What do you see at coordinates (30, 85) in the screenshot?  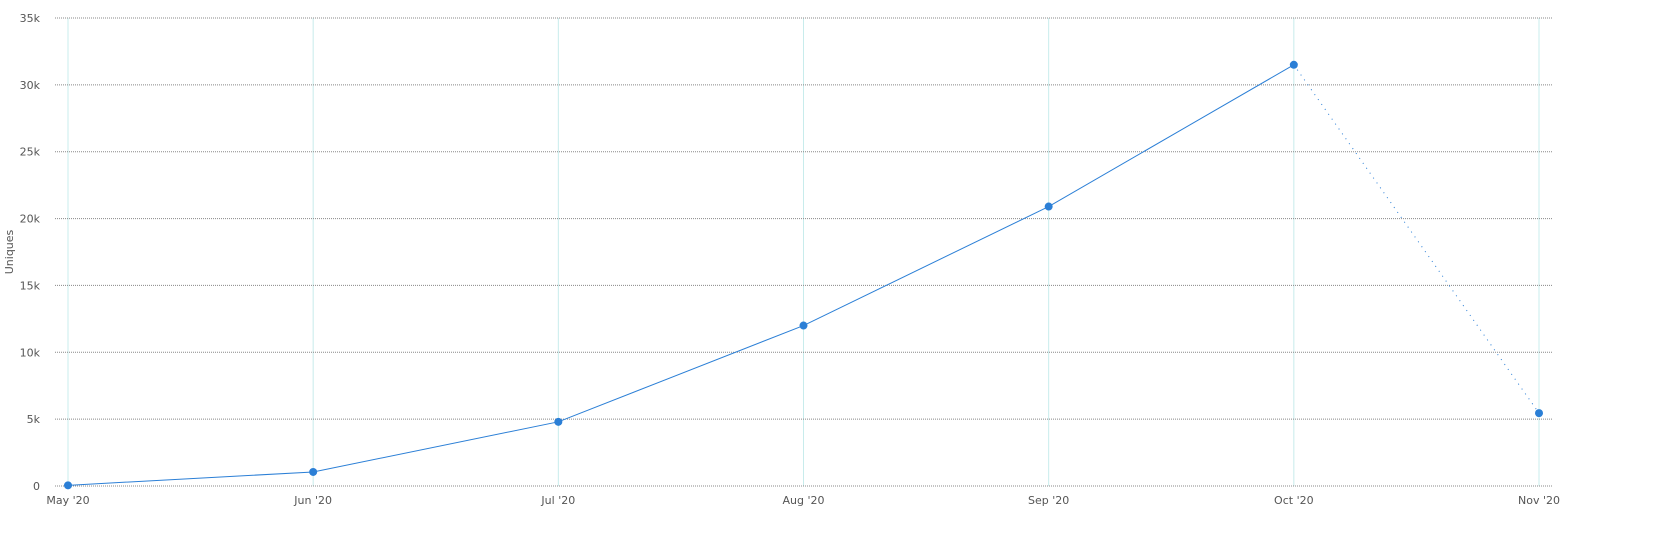 I see `y-tick-label: 30k` at bounding box center [30, 85].